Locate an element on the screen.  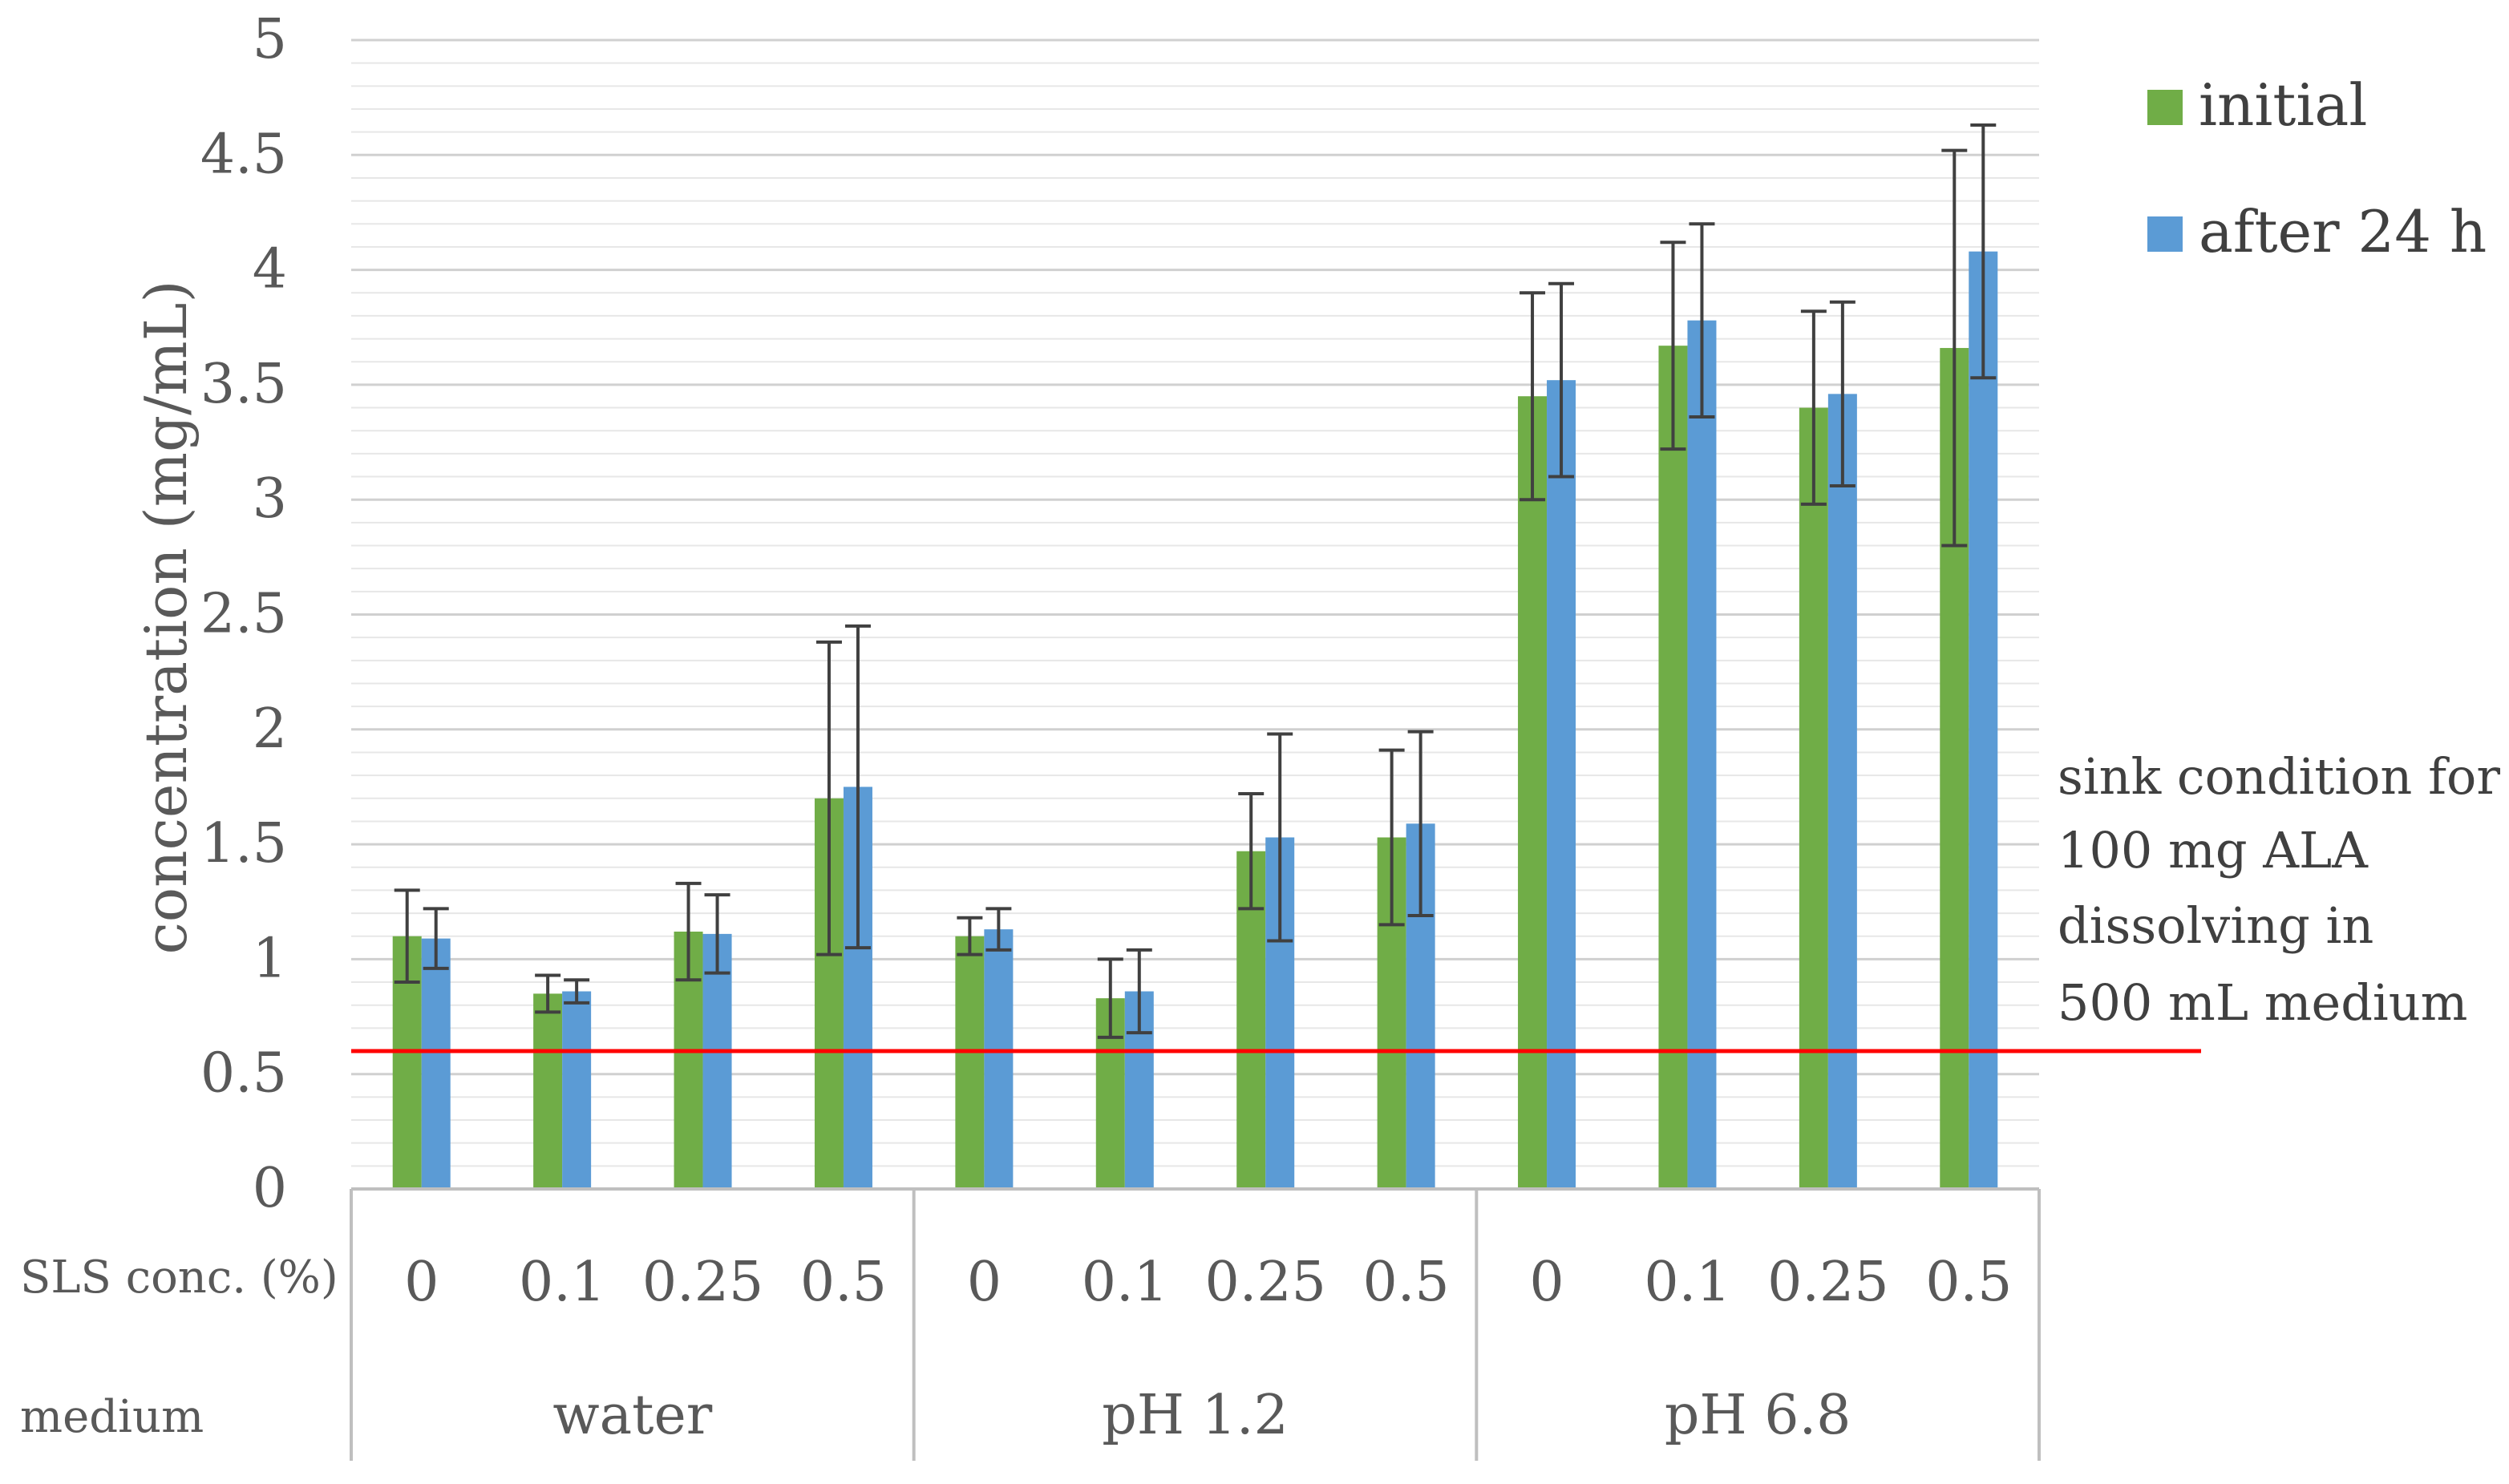
group-label: water is located at coordinates (632, 1416).